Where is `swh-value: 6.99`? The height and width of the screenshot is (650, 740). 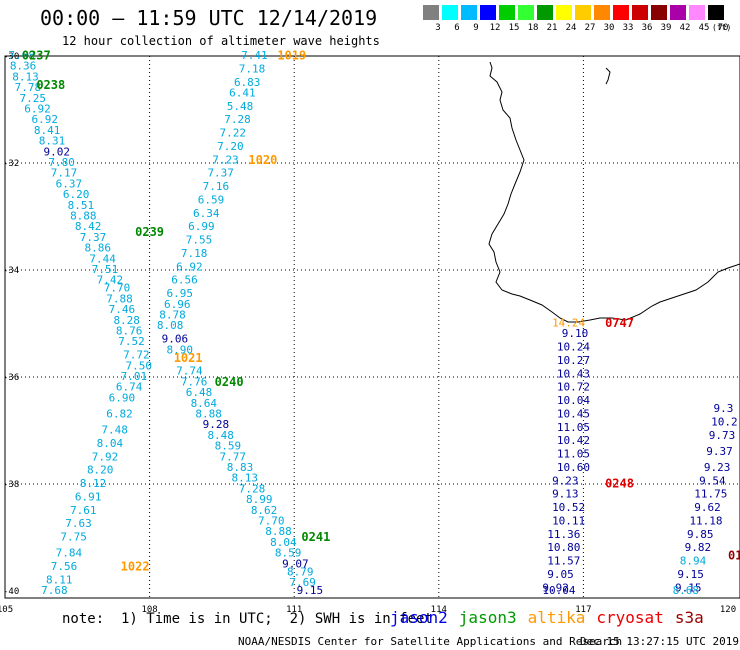
swh-value: 6.99 is located at coordinates (201, 226).